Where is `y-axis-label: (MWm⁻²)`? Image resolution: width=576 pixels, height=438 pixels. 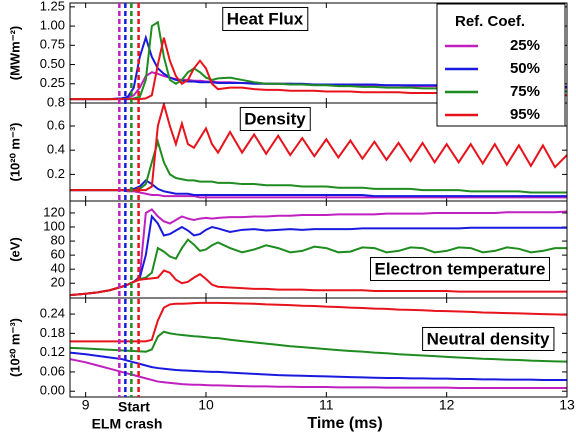 y-axis-label: (MWm⁻²) is located at coordinates (14, 53).